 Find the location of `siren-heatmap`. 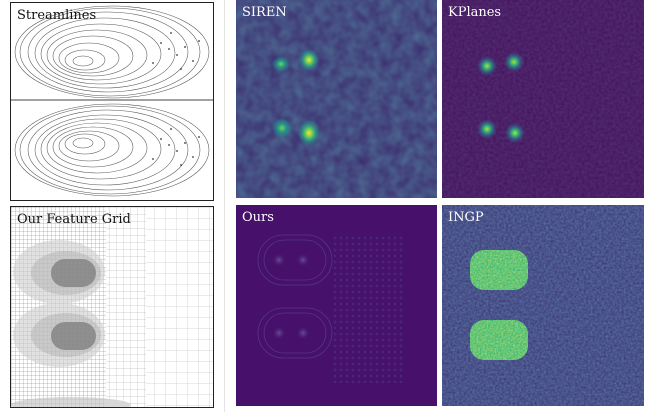

siren-heatmap is located at coordinates (336, 99).